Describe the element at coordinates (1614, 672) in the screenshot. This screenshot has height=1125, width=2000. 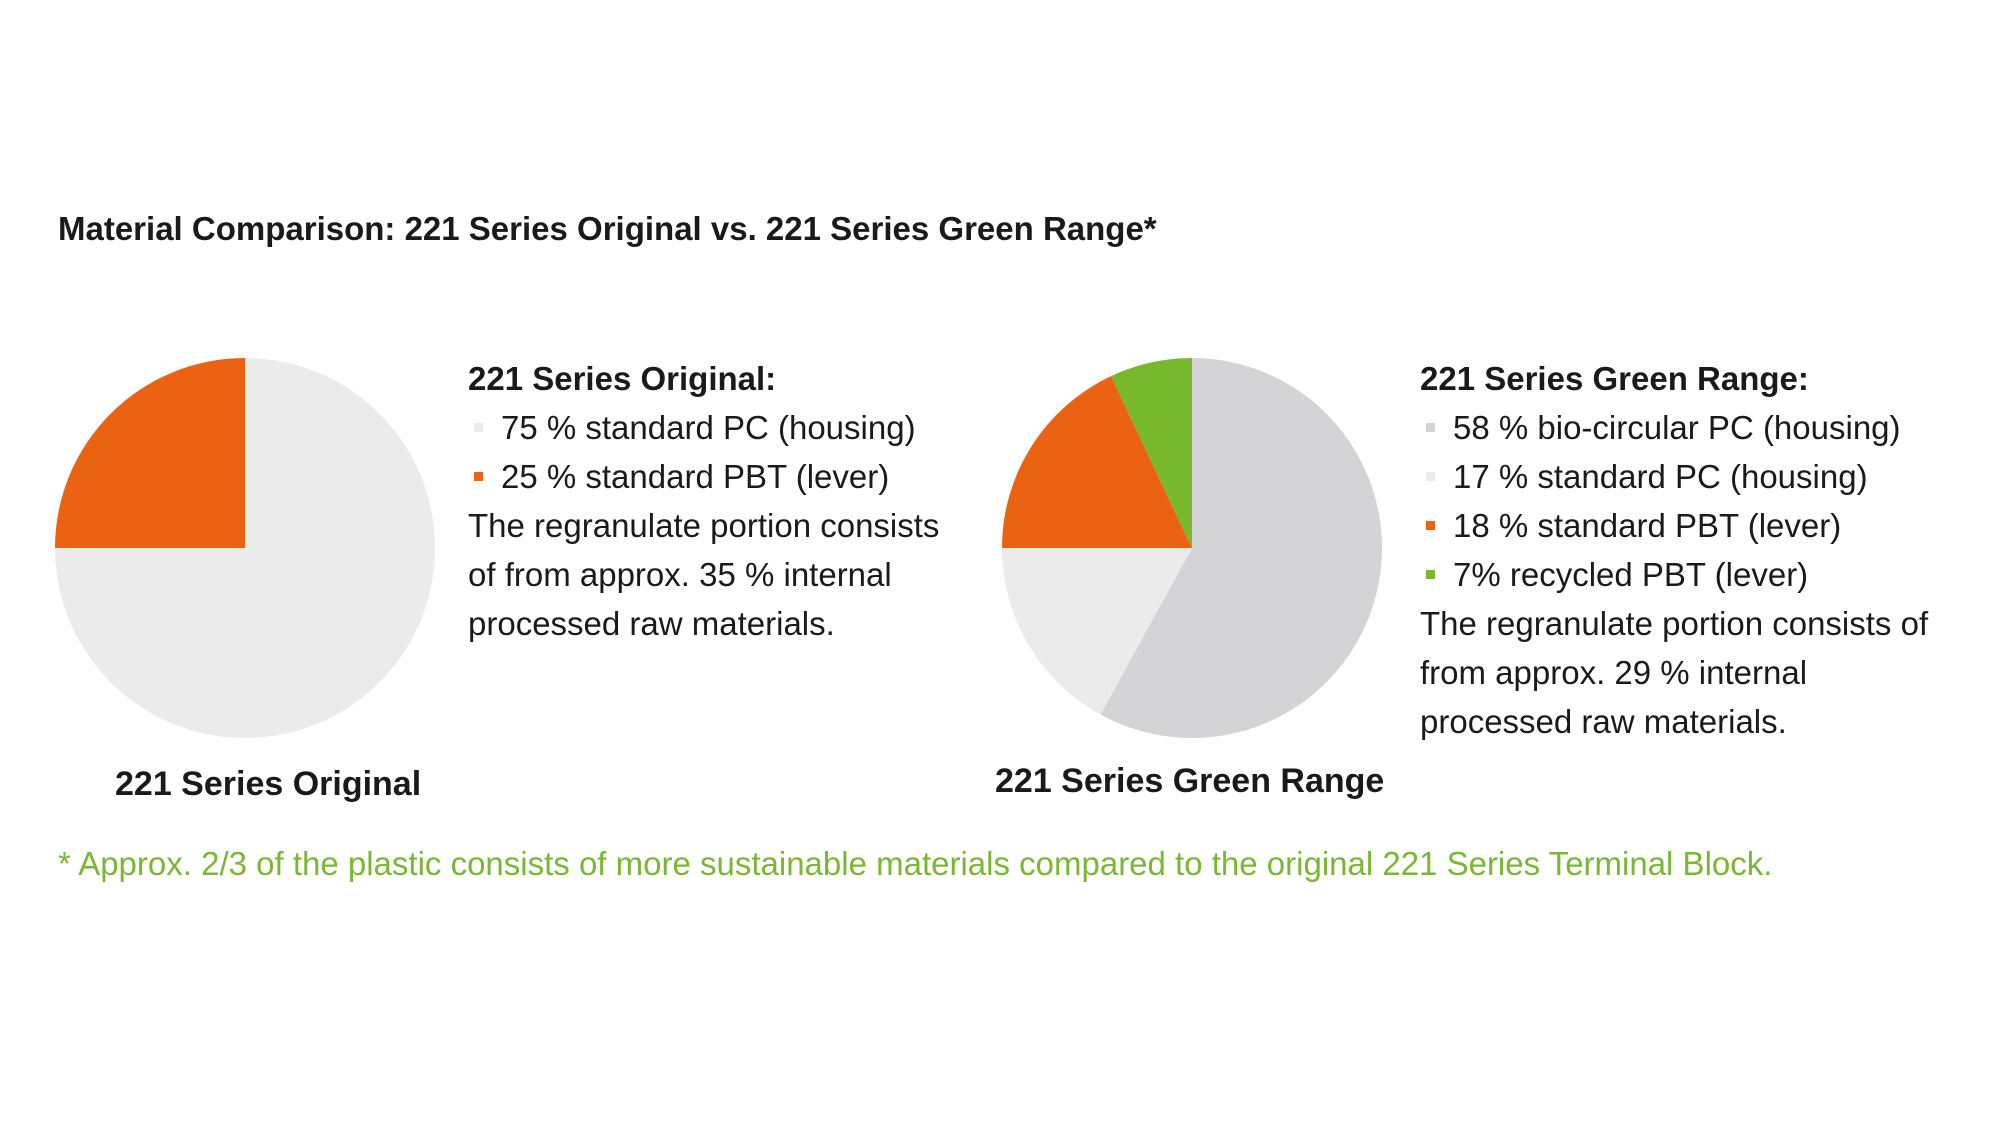
I see `regranulate-note-line: from approx. 29 % internal` at that location.